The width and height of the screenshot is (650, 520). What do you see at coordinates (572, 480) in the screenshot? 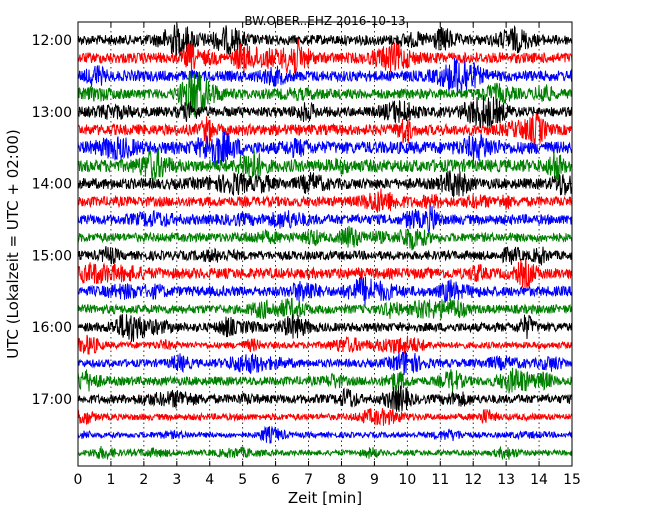
I see `x-tick-label: 15` at bounding box center [572, 480].